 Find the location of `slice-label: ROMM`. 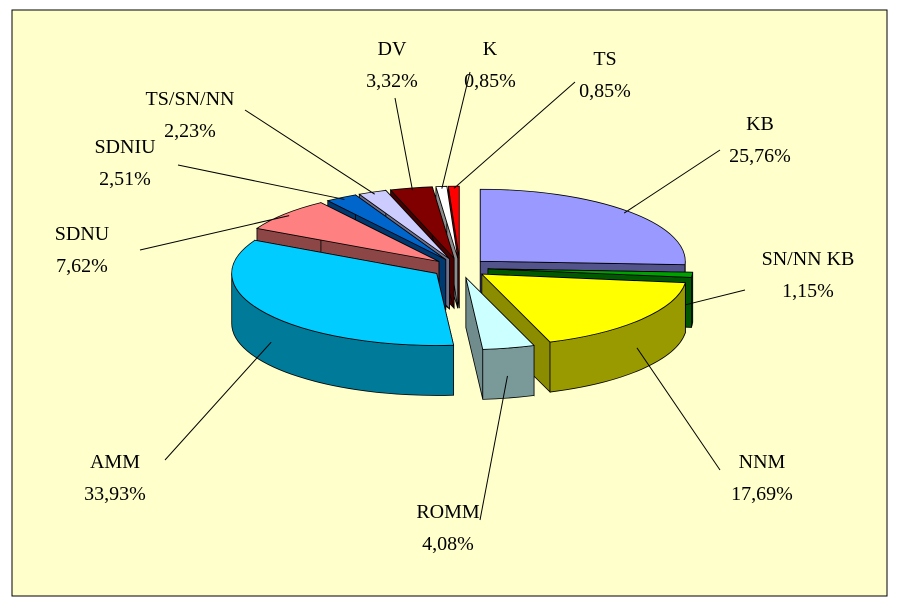

slice-label: ROMM is located at coordinates (448, 512).